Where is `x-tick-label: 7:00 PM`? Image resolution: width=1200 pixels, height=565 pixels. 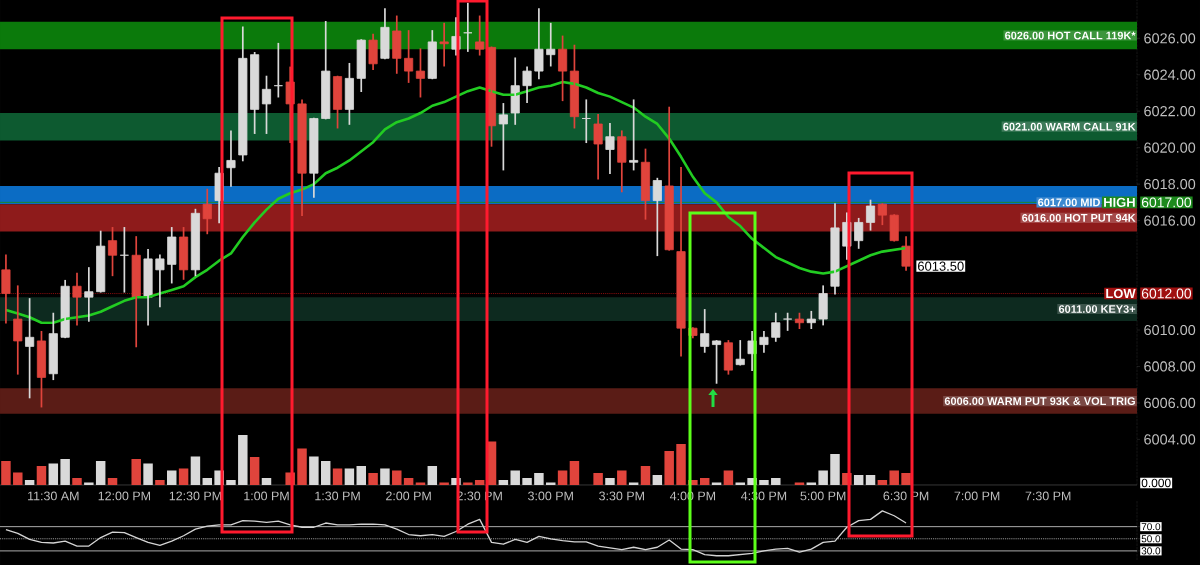
x-tick-label: 7:00 PM is located at coordinates (977, 496).